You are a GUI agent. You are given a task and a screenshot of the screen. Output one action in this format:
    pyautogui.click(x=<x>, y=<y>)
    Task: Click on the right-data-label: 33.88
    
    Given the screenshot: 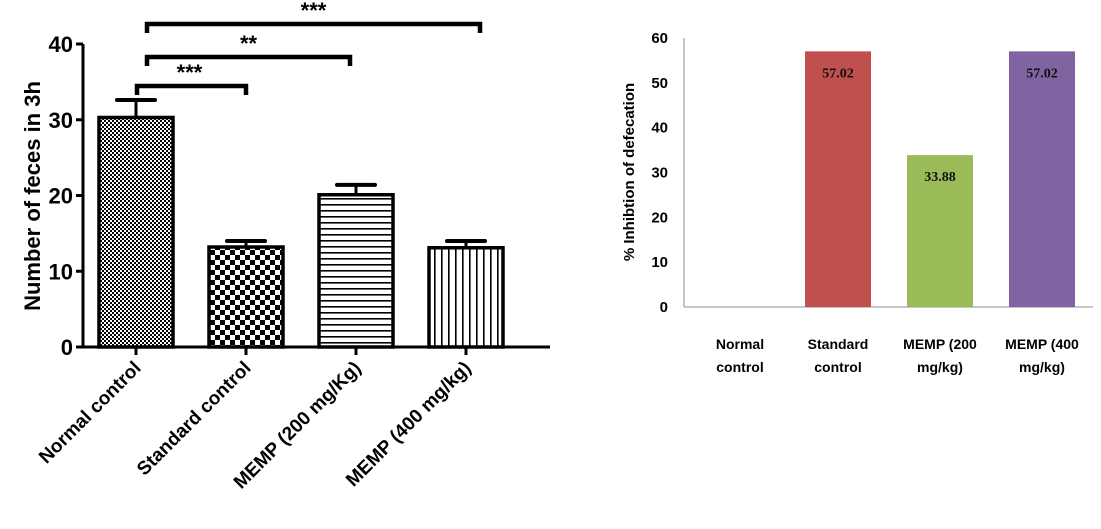 What is the action you would take?
    pyautogui.click(x=940, y=177)
    